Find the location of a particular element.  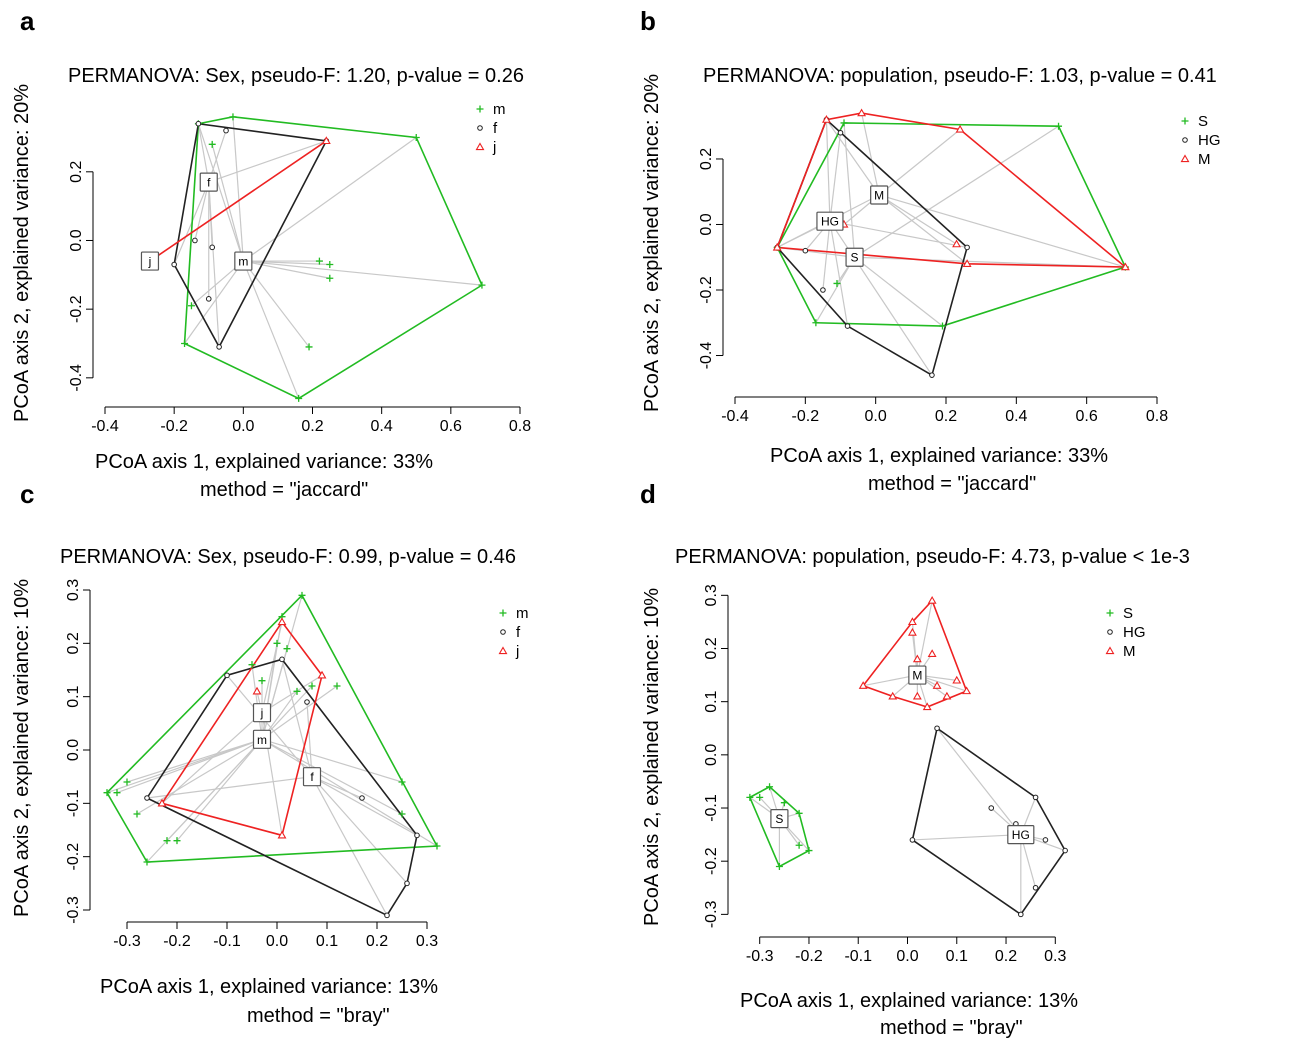

y-axis-label: PCoA axis 2, explained variance: 20% is located at coordinates (22, 253).